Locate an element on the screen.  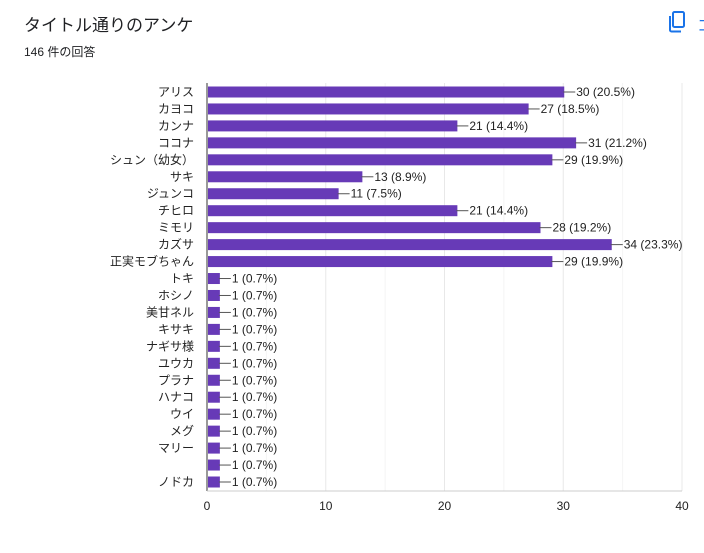
copy-button-label: コ is located at coordinates (700, 24).